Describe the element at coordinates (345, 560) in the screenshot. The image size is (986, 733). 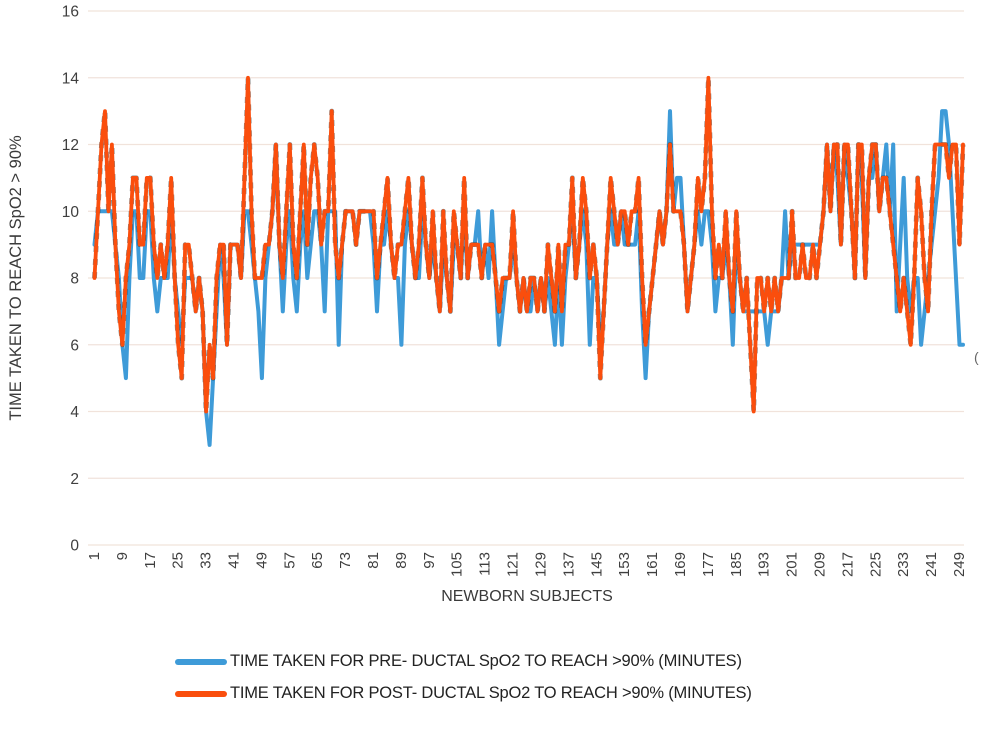
I see `x-tick-label: 73` at that location.